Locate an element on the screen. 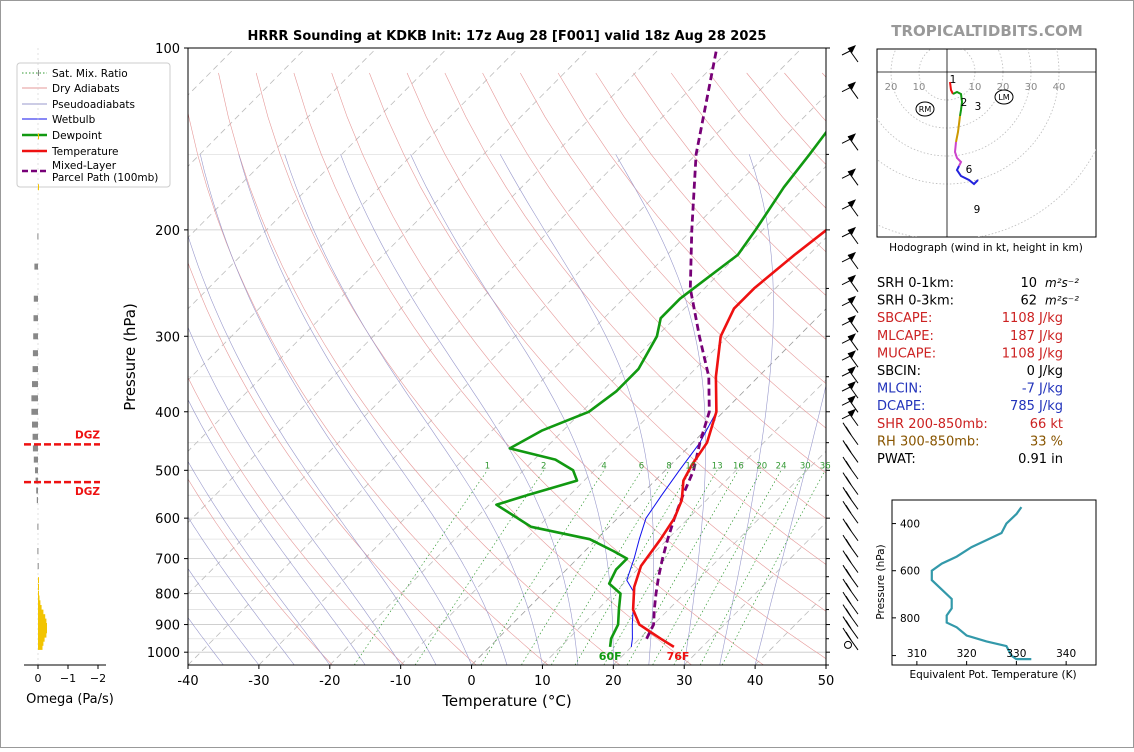 The height and width of the screenshot is (752, 1134). theta-e-x-tick-label: 340 is located at coordinates (1066, 654).